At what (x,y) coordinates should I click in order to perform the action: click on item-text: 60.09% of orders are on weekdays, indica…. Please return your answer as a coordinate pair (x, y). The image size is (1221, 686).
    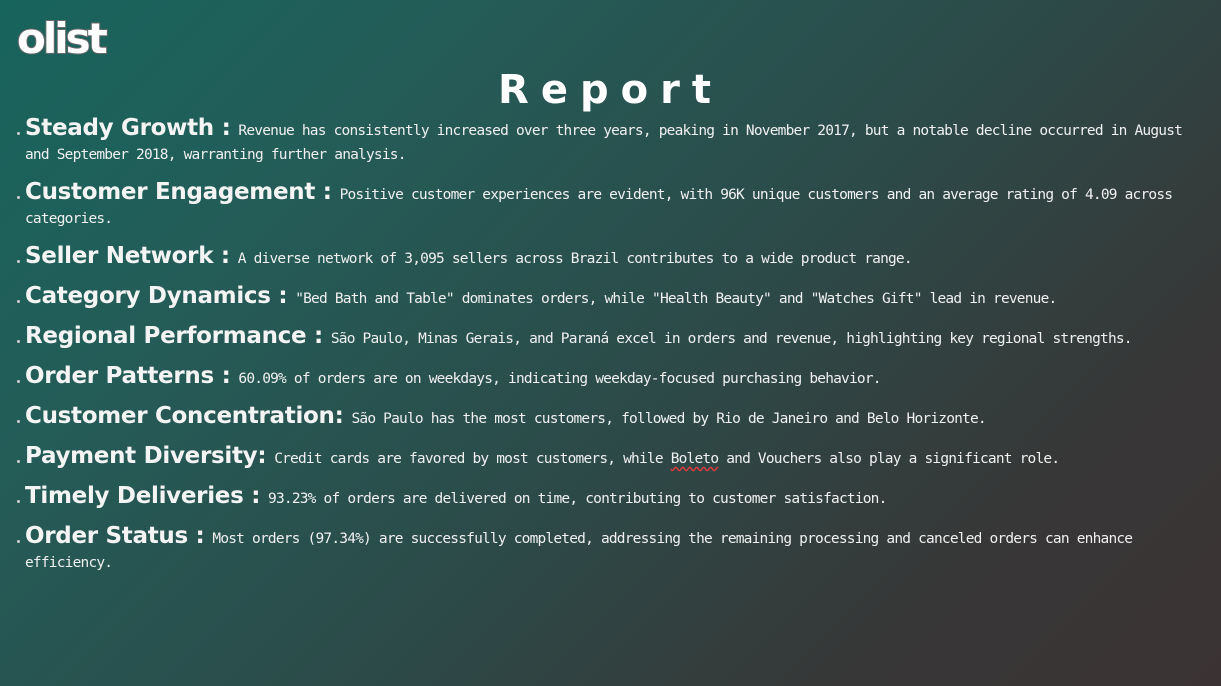
    Looking at the image, I should click on (555, 379).